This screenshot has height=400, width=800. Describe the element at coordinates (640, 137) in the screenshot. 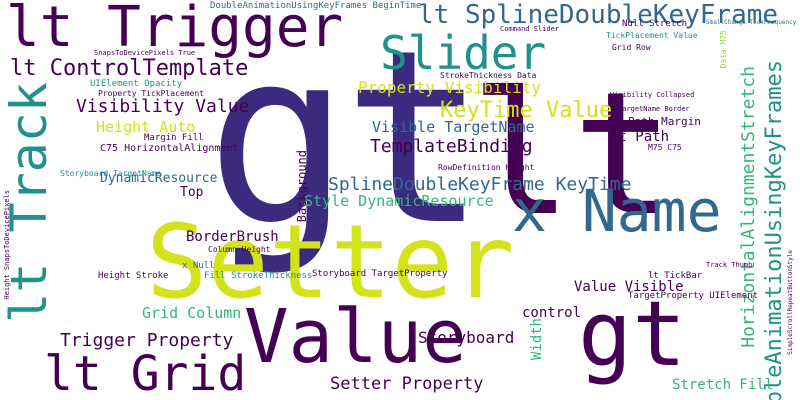

I see `word-lt-path: lt Path` at that location.